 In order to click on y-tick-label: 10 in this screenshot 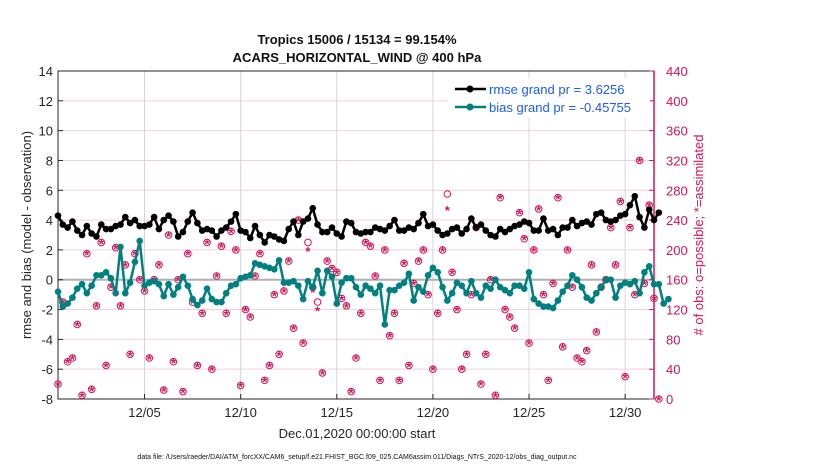, I will do `click(46, 131)`.